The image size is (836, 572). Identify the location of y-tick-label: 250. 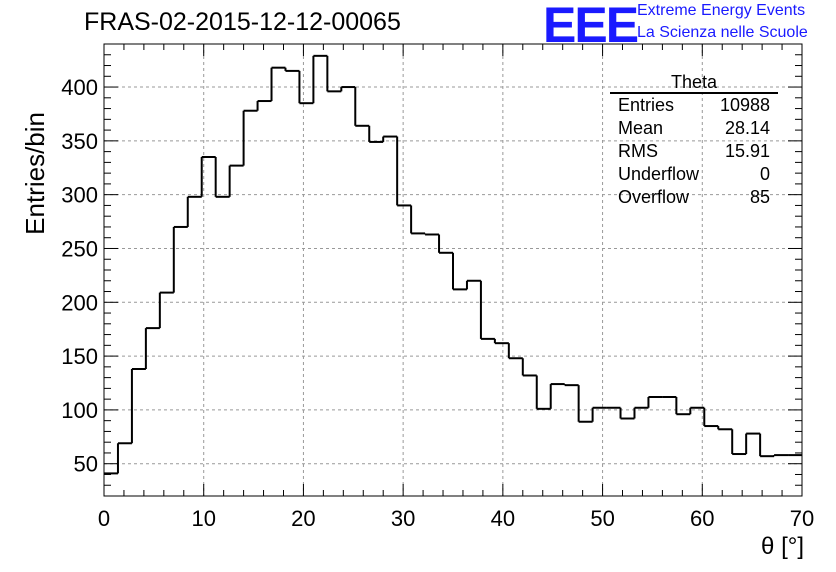
(79, 248).